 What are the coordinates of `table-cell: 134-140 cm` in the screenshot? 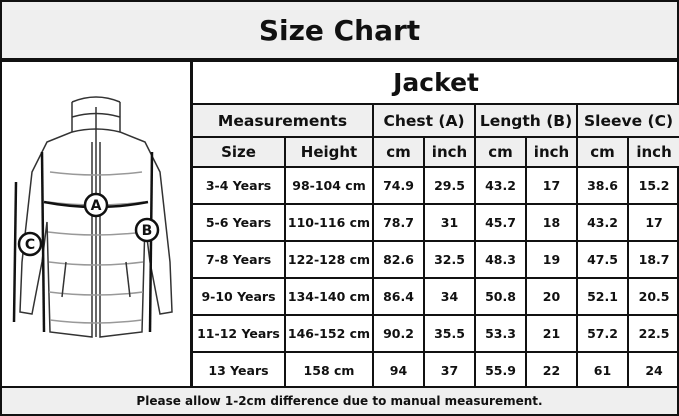 It's located at (329, 296).